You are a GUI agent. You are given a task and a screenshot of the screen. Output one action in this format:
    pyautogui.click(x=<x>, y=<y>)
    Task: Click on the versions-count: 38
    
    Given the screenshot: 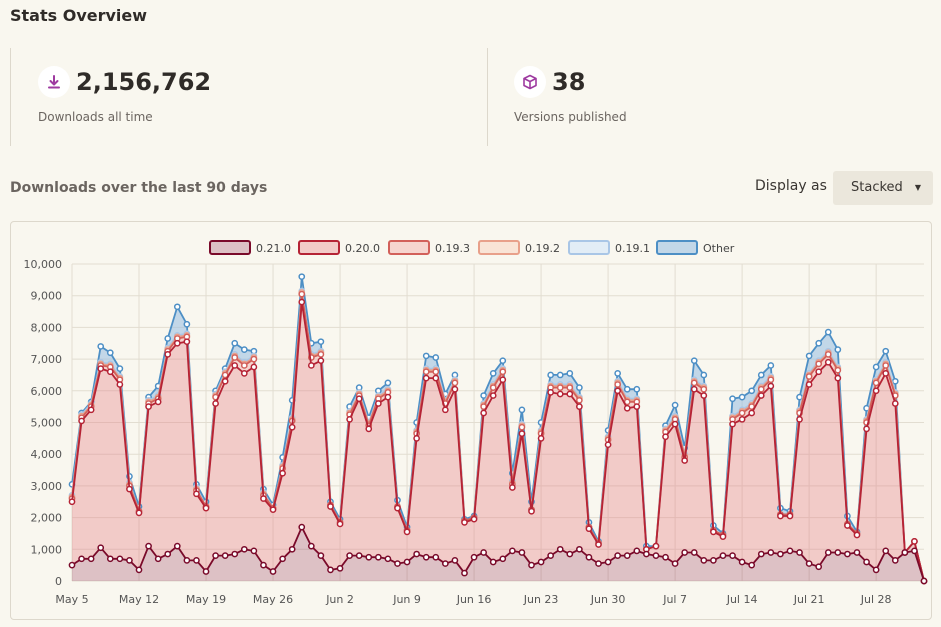 What is the action you would take?
    pyautogui.click(x=569, y=82)
    